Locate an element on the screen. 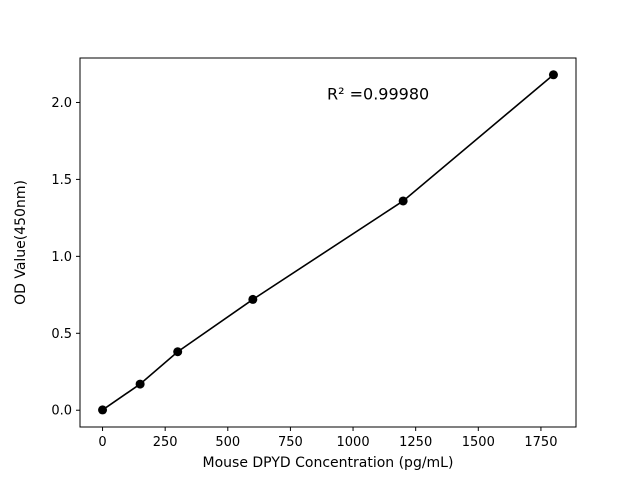 The height and width of the screenshot is (480, 640). x-tick-label: 750 is located at coordinates (290, 442).